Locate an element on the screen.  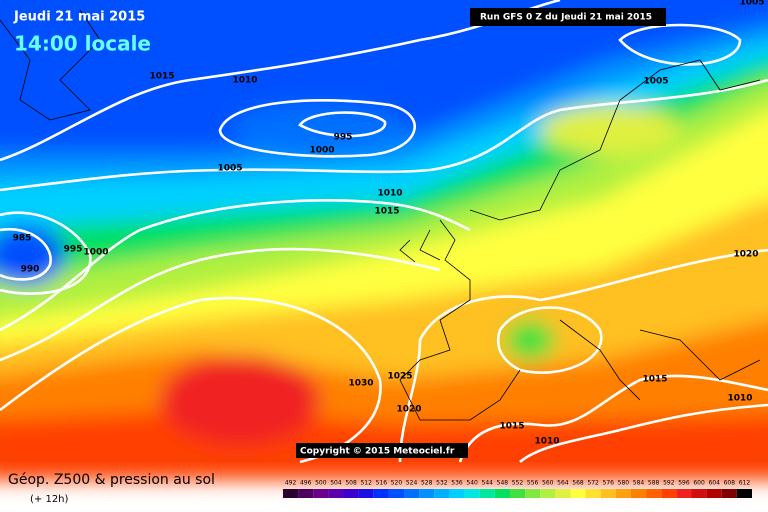
scale-label: 580 is located at coordinates (624, 483).